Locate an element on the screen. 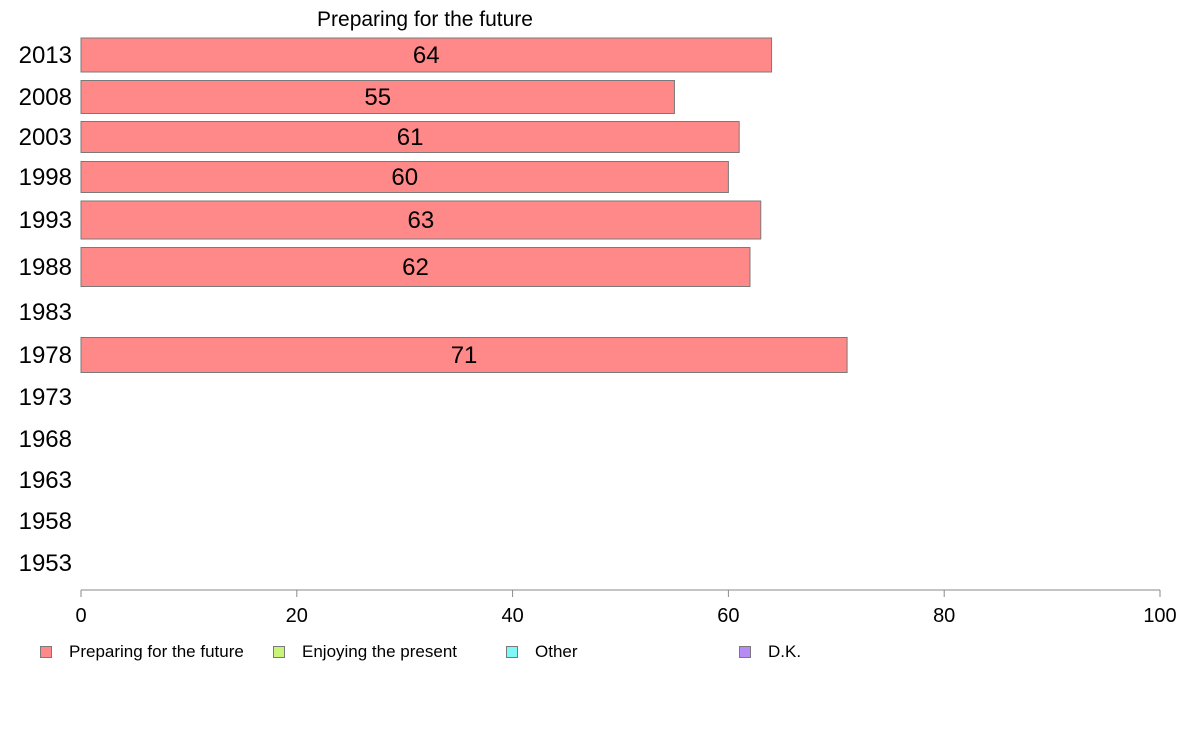 The width and height of the screenshot is (1188, 736). legend-item-enjoying: Enjoying the present is located at coordinates (365, 652).